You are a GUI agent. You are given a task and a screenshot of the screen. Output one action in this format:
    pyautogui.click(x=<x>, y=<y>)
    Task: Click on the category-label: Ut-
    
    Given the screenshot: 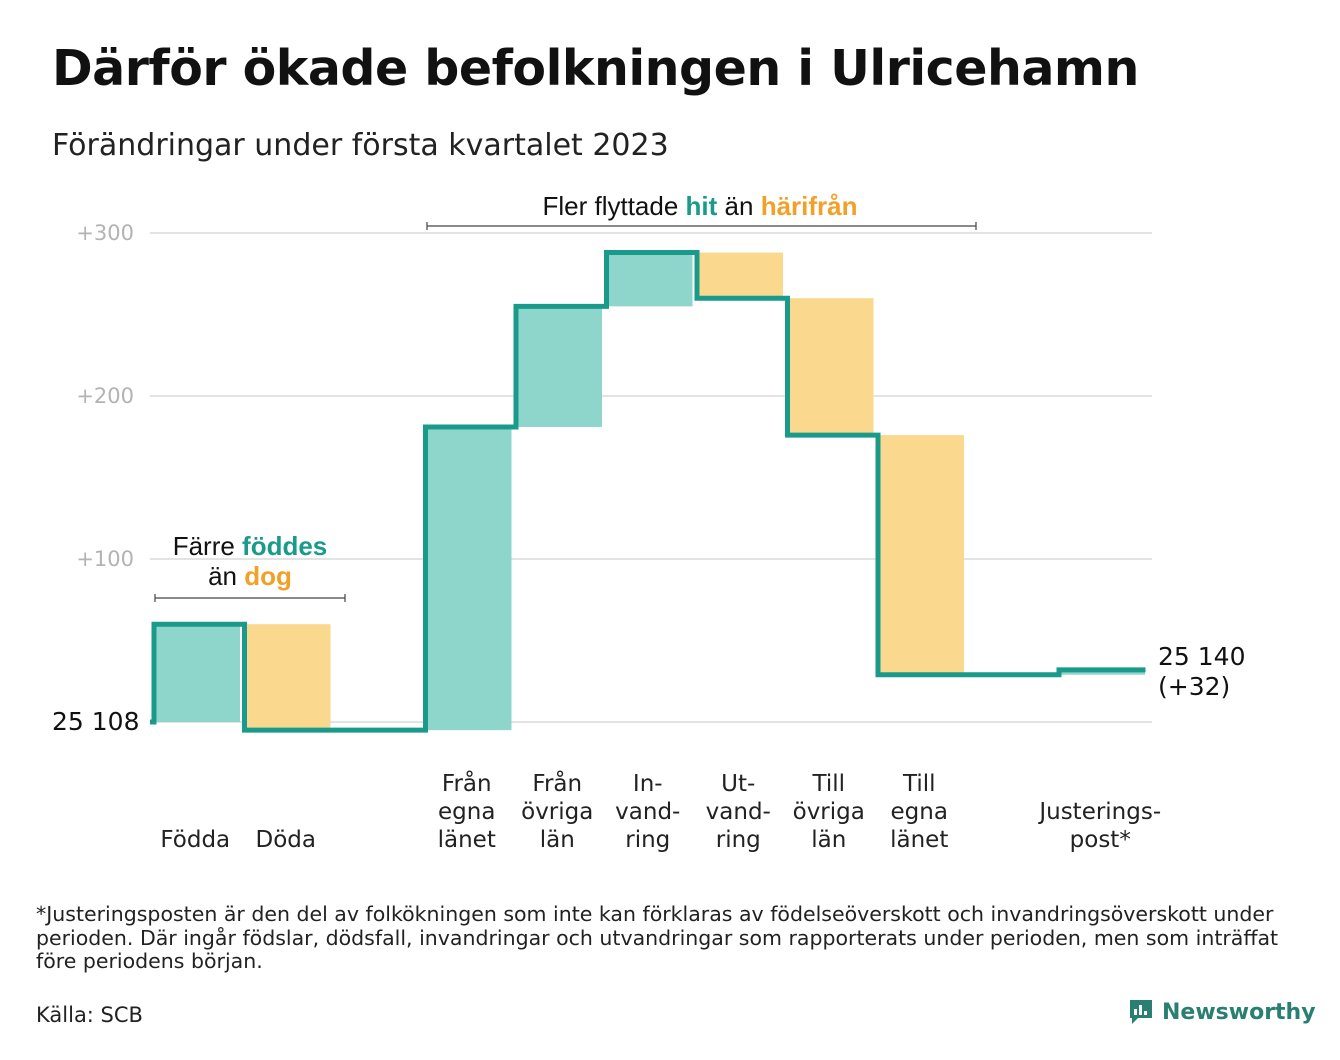 What is the action you would take?
    pyautogui.click(x=738, y=784)
    